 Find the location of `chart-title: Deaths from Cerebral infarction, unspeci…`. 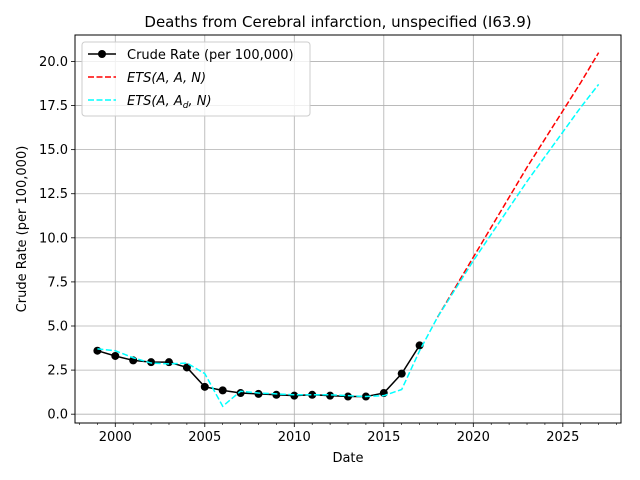

chart-title: Deaths from Cerebral infarction, unspeci… is located at coordinates (337, 22).